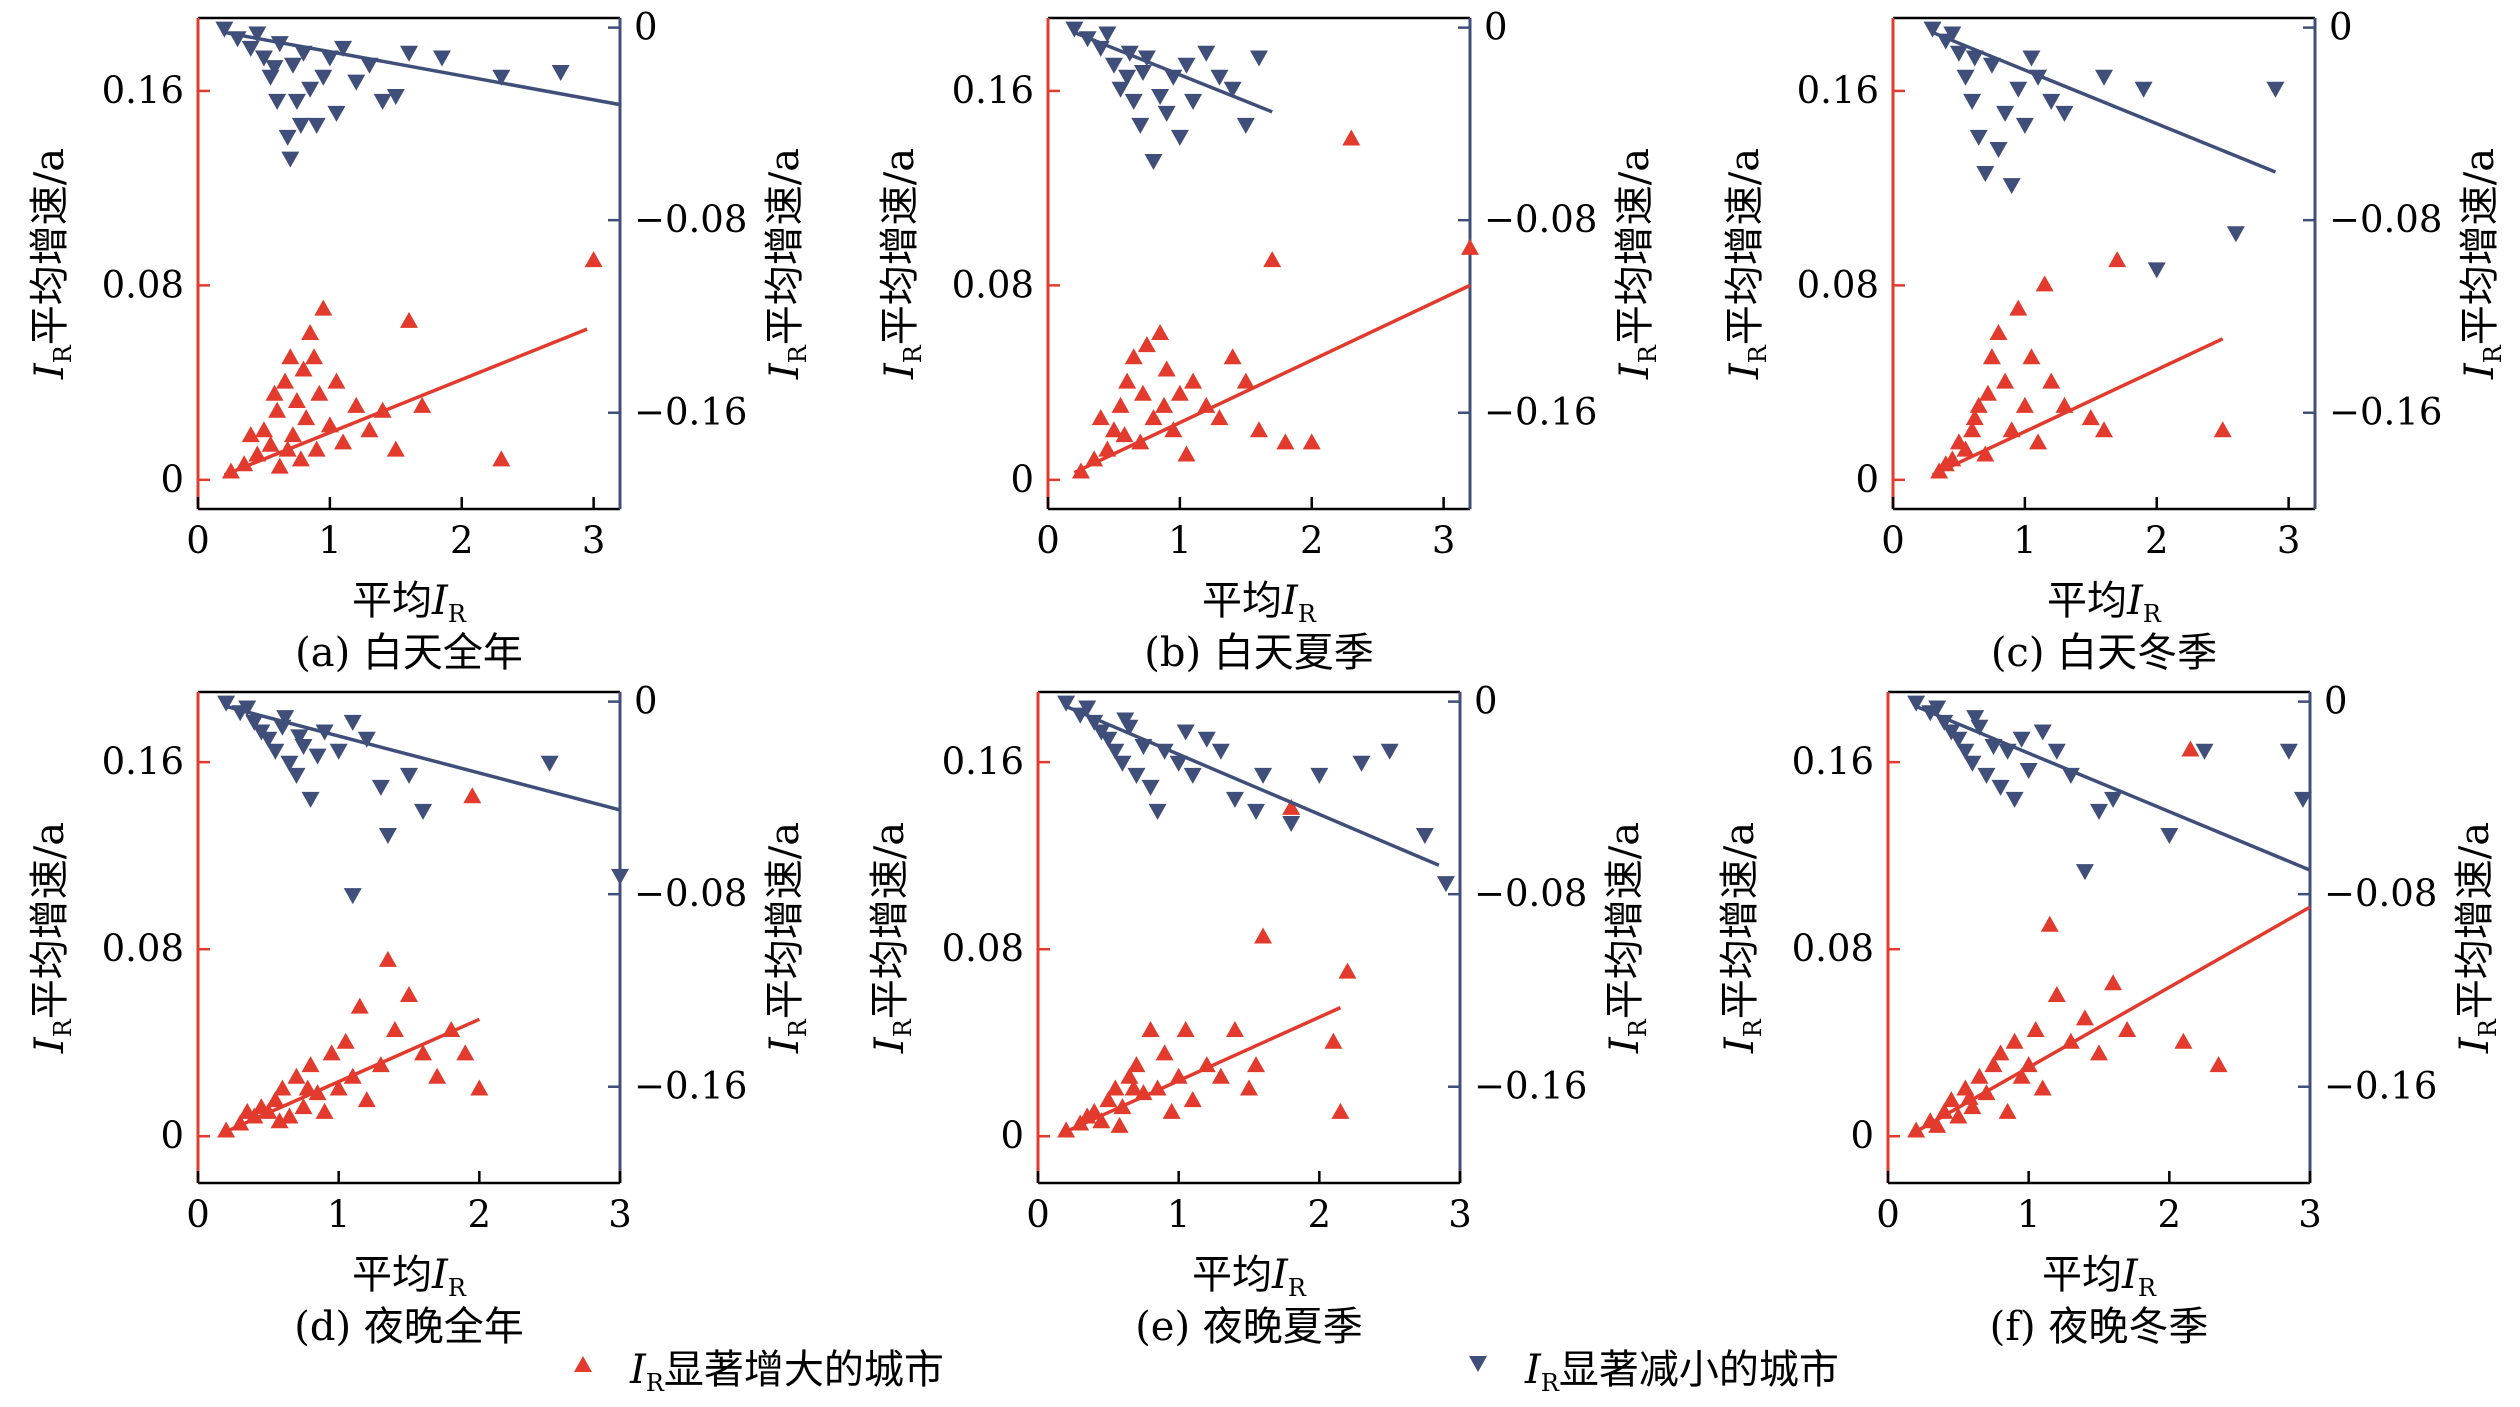 The height and width of the screenshot is (1407, 2520). I want to click on x-label-prefix: 平均, so click(392, 1275).